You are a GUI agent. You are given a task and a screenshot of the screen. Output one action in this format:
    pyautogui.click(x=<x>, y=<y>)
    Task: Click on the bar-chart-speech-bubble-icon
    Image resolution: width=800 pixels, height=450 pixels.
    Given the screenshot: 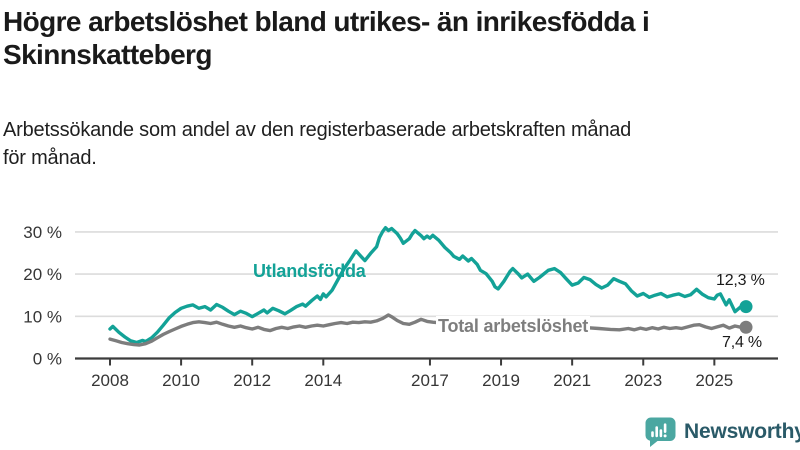 What is the action you would take?
    pyautogui.click(x=660, y=432)
    